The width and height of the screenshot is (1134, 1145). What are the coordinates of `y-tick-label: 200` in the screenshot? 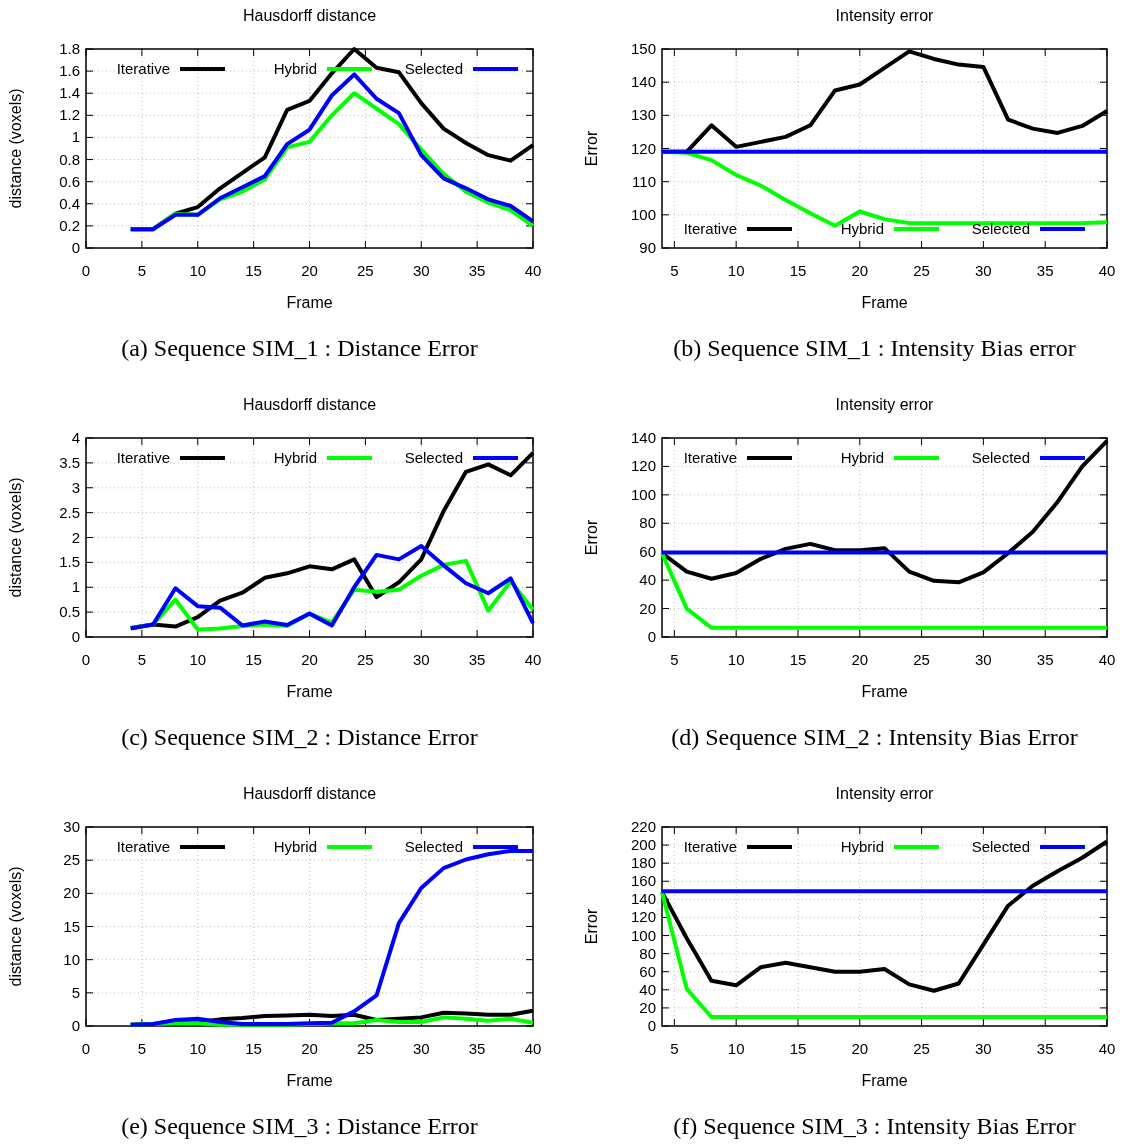 It's located at (643, 845).